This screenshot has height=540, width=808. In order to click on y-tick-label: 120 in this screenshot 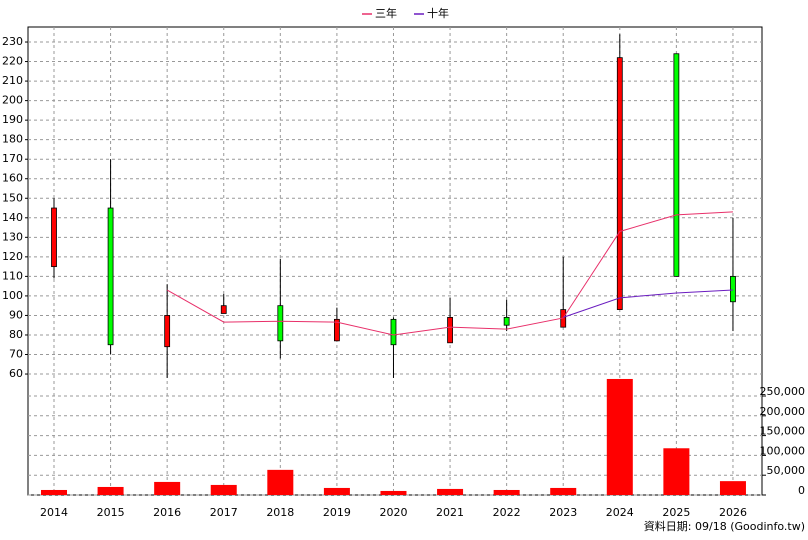, I will do `click(12, 256)`.